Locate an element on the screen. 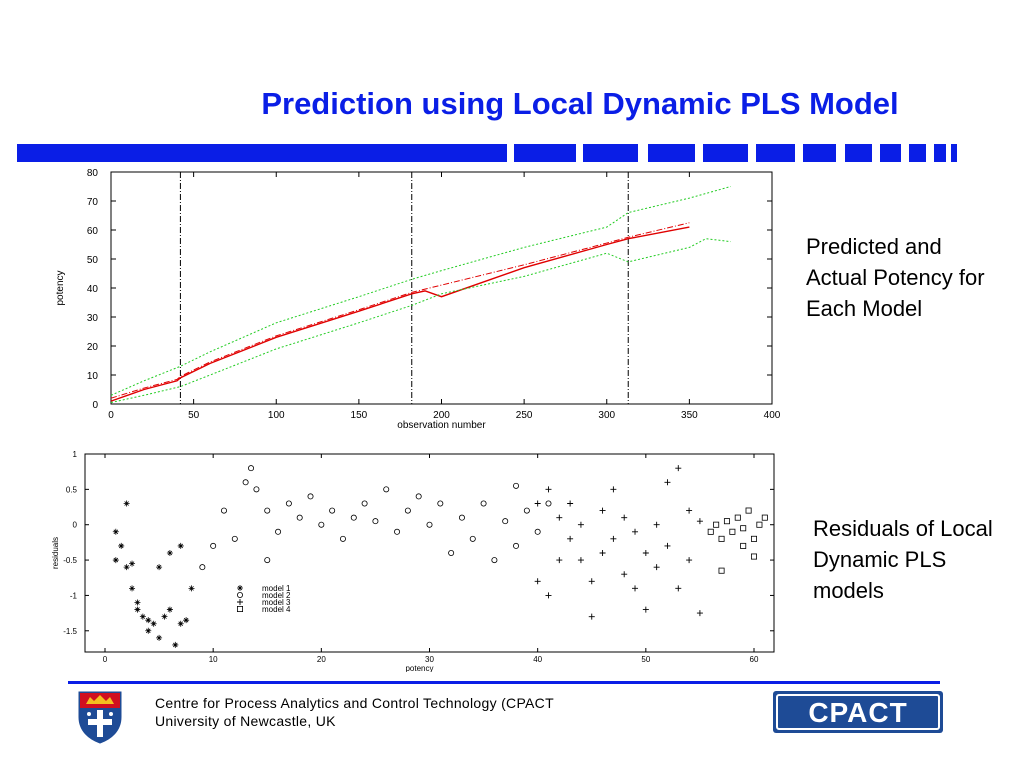 The width and height of the screenshot is (1024, 768). cpact-logo-text: CPACT is located at coordinates (857, 712).